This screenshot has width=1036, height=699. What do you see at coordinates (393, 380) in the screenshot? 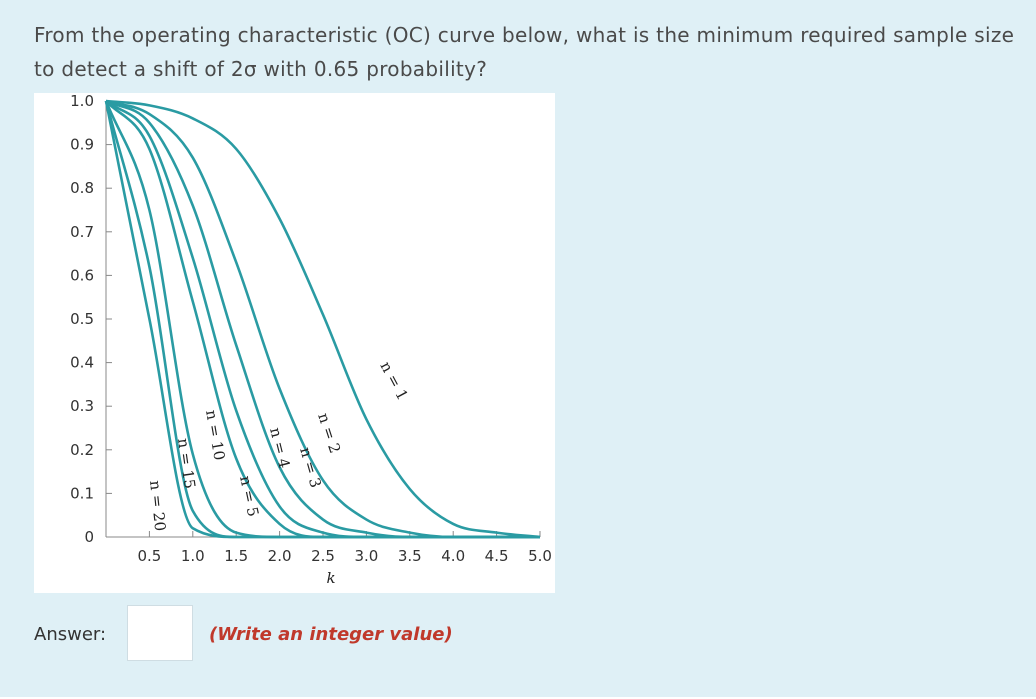
I see `curve-label-n-1: n = 1` at bounding box center [393, 380].